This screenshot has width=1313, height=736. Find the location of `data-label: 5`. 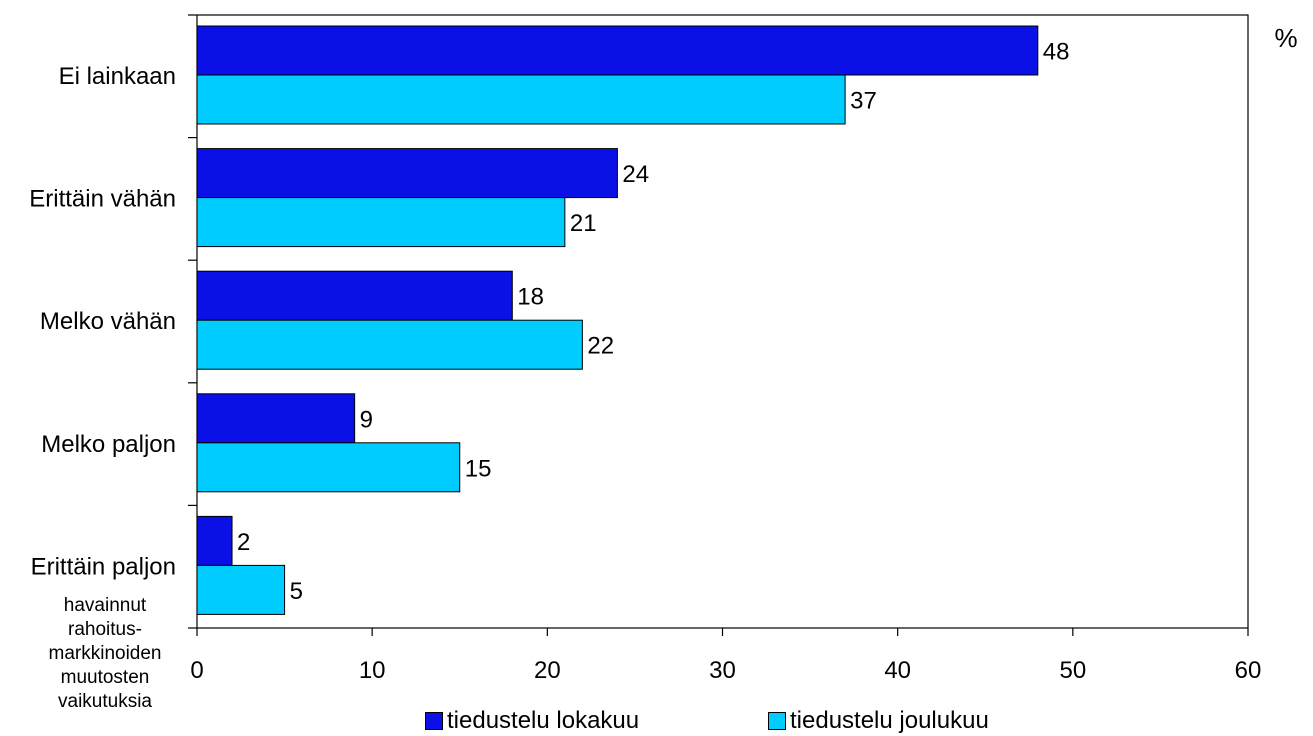

data-label: 5 is located at coordinates (296, 591).